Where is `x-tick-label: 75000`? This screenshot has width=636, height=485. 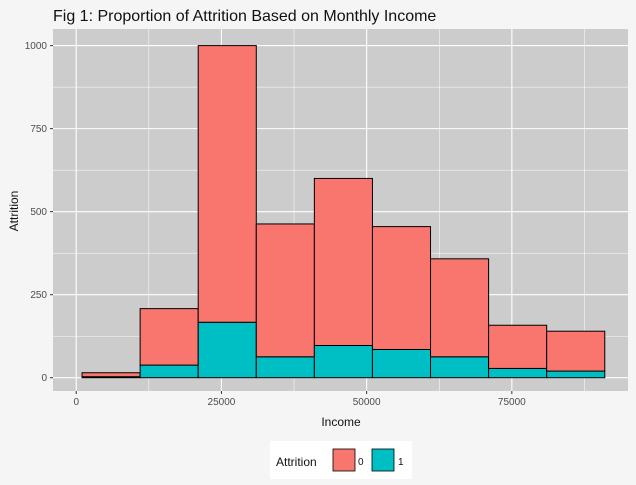 x-tick-label: 75000 is located at coordinates (512, 402).